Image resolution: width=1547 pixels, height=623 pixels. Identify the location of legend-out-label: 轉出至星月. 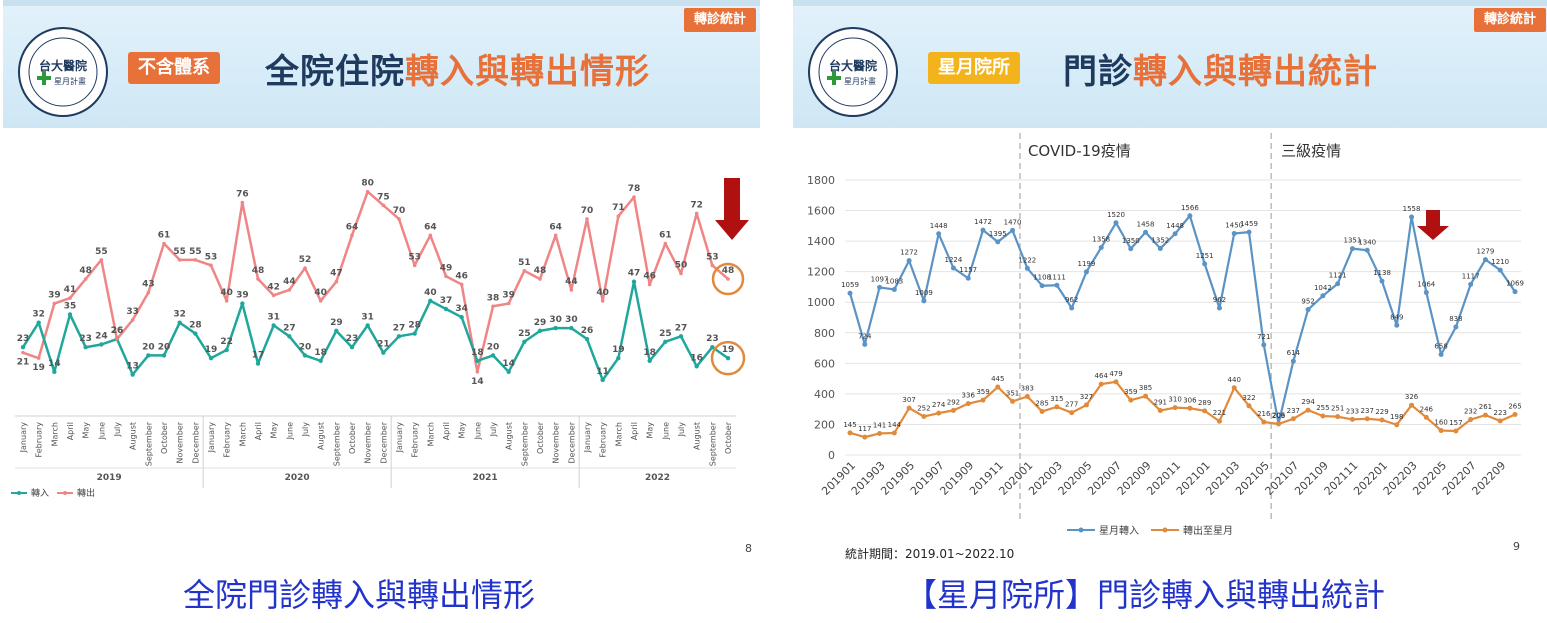
(1208, 530).